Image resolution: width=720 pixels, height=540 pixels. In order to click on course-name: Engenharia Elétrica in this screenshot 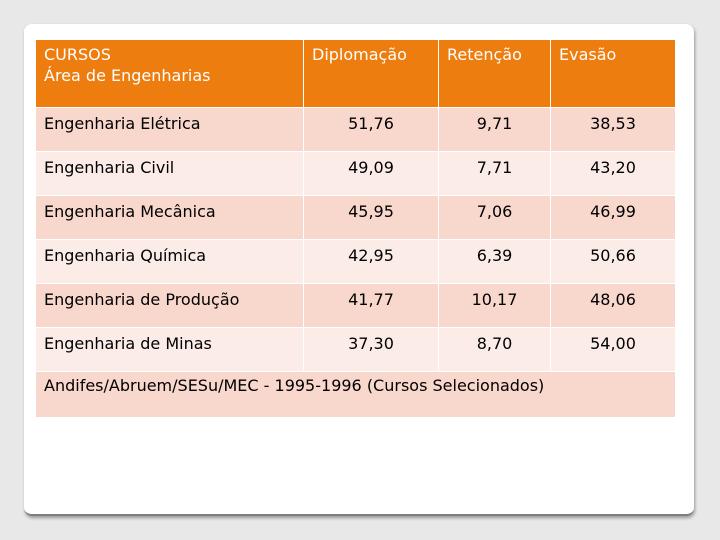, I will do `click(169, 129)`.